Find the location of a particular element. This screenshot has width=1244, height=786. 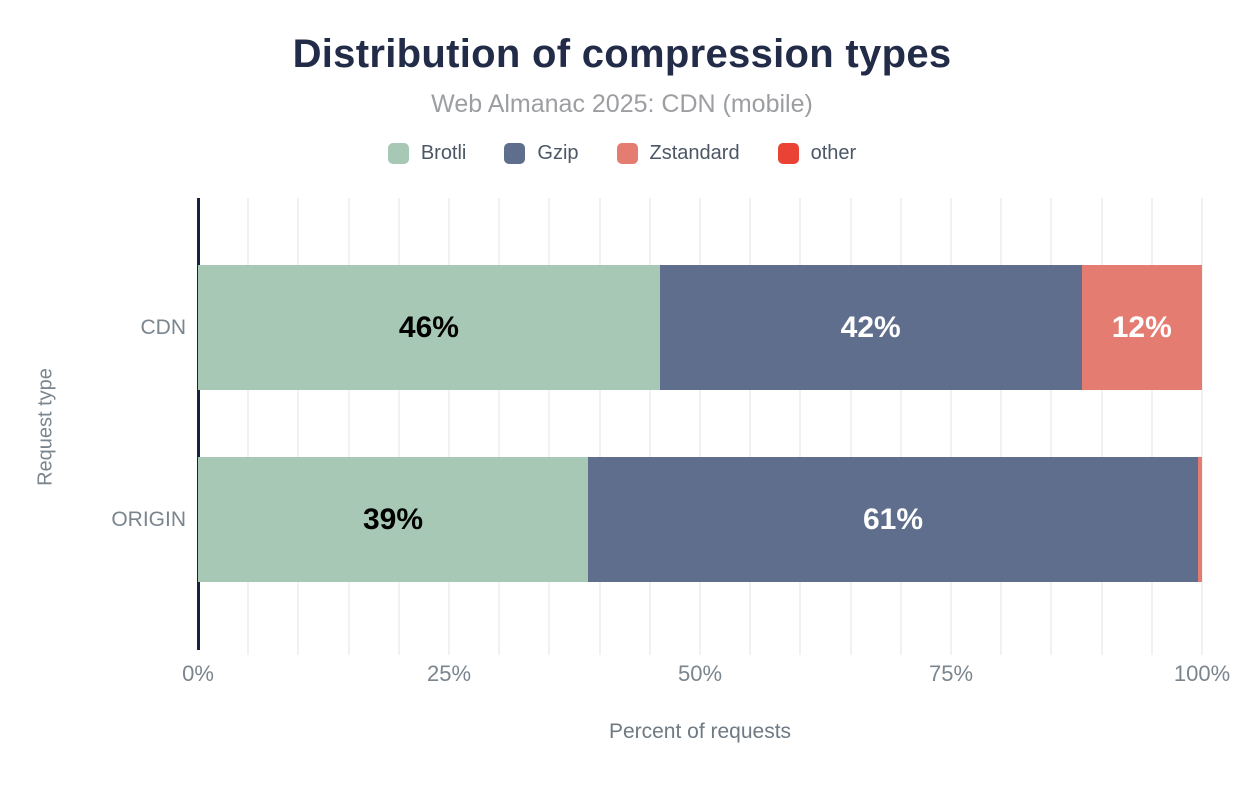

legend-item-zstandard: Zstandard is located at coordinates (678, 153).